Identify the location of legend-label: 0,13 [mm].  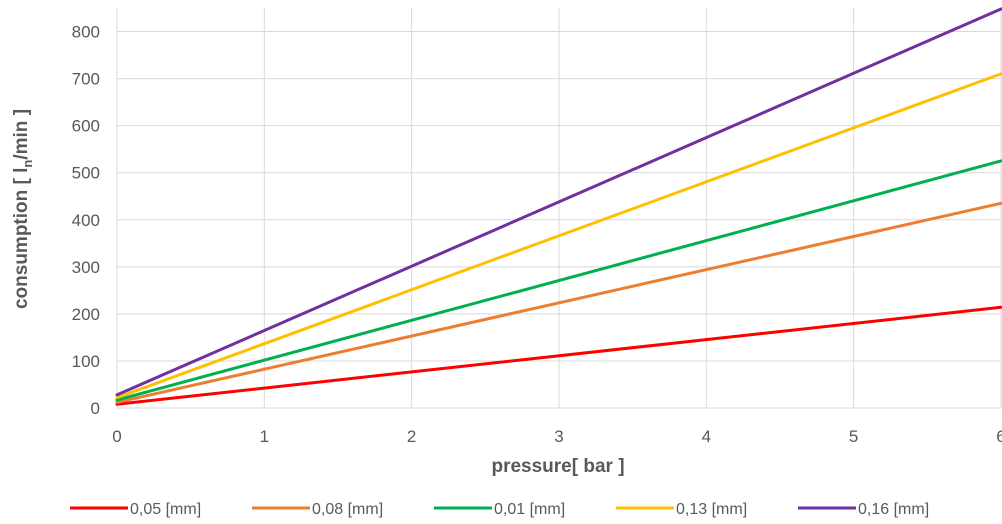
(711, 509).